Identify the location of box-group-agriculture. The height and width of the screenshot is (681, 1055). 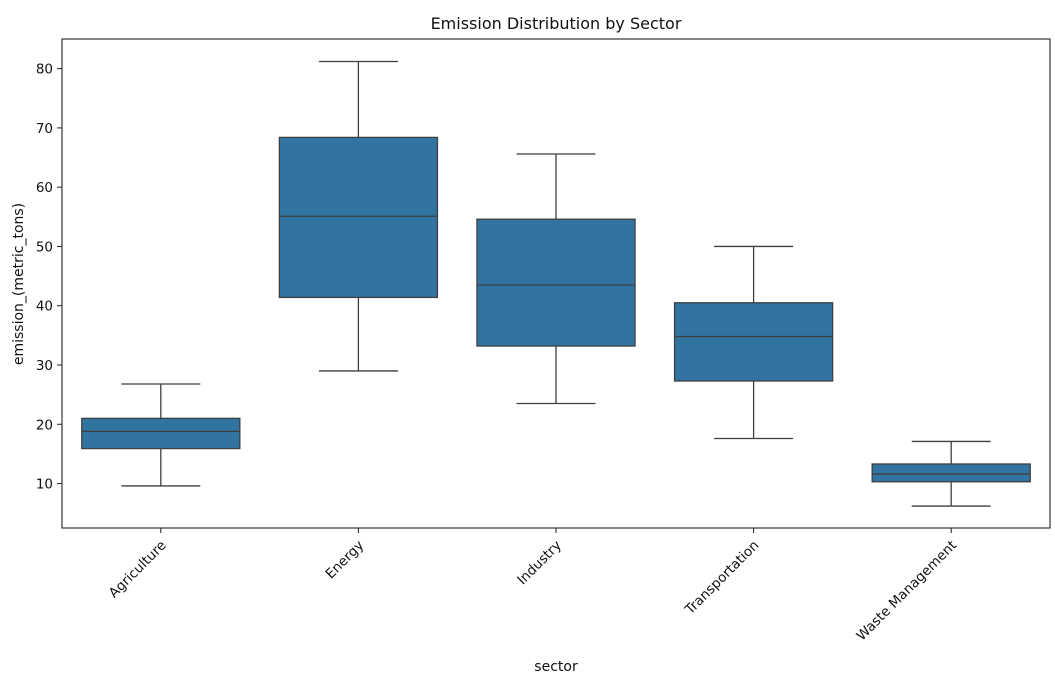
(161, 435).